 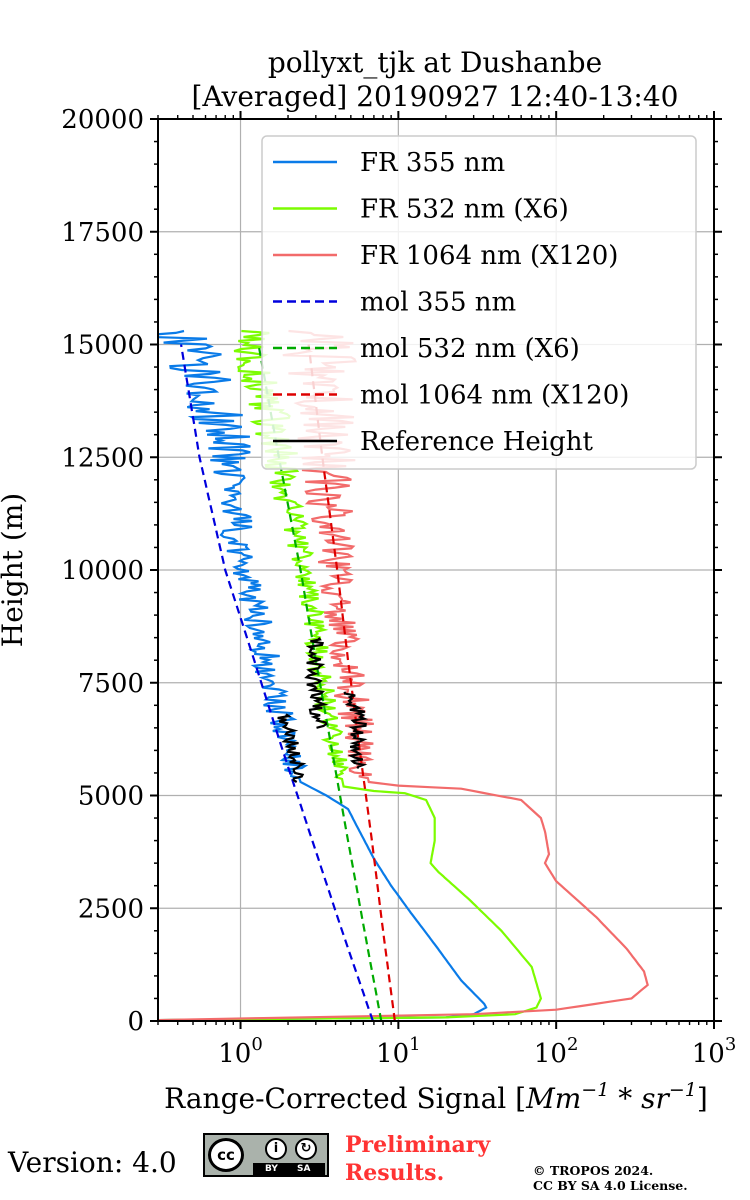 What do you see at coordinates (306, 1149) in the screenshot?
I see `share-alike-icon: ↻` at bounding box center [306, 1149].